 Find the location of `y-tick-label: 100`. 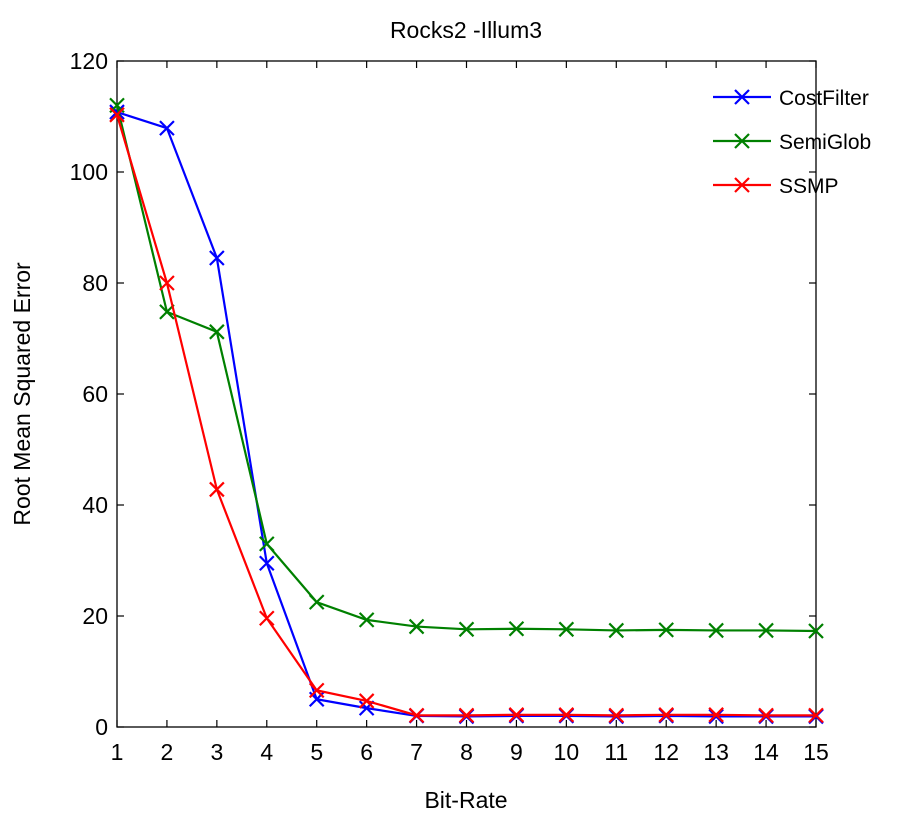

y-tick-label: 100 is located at coordinates (89, 172).